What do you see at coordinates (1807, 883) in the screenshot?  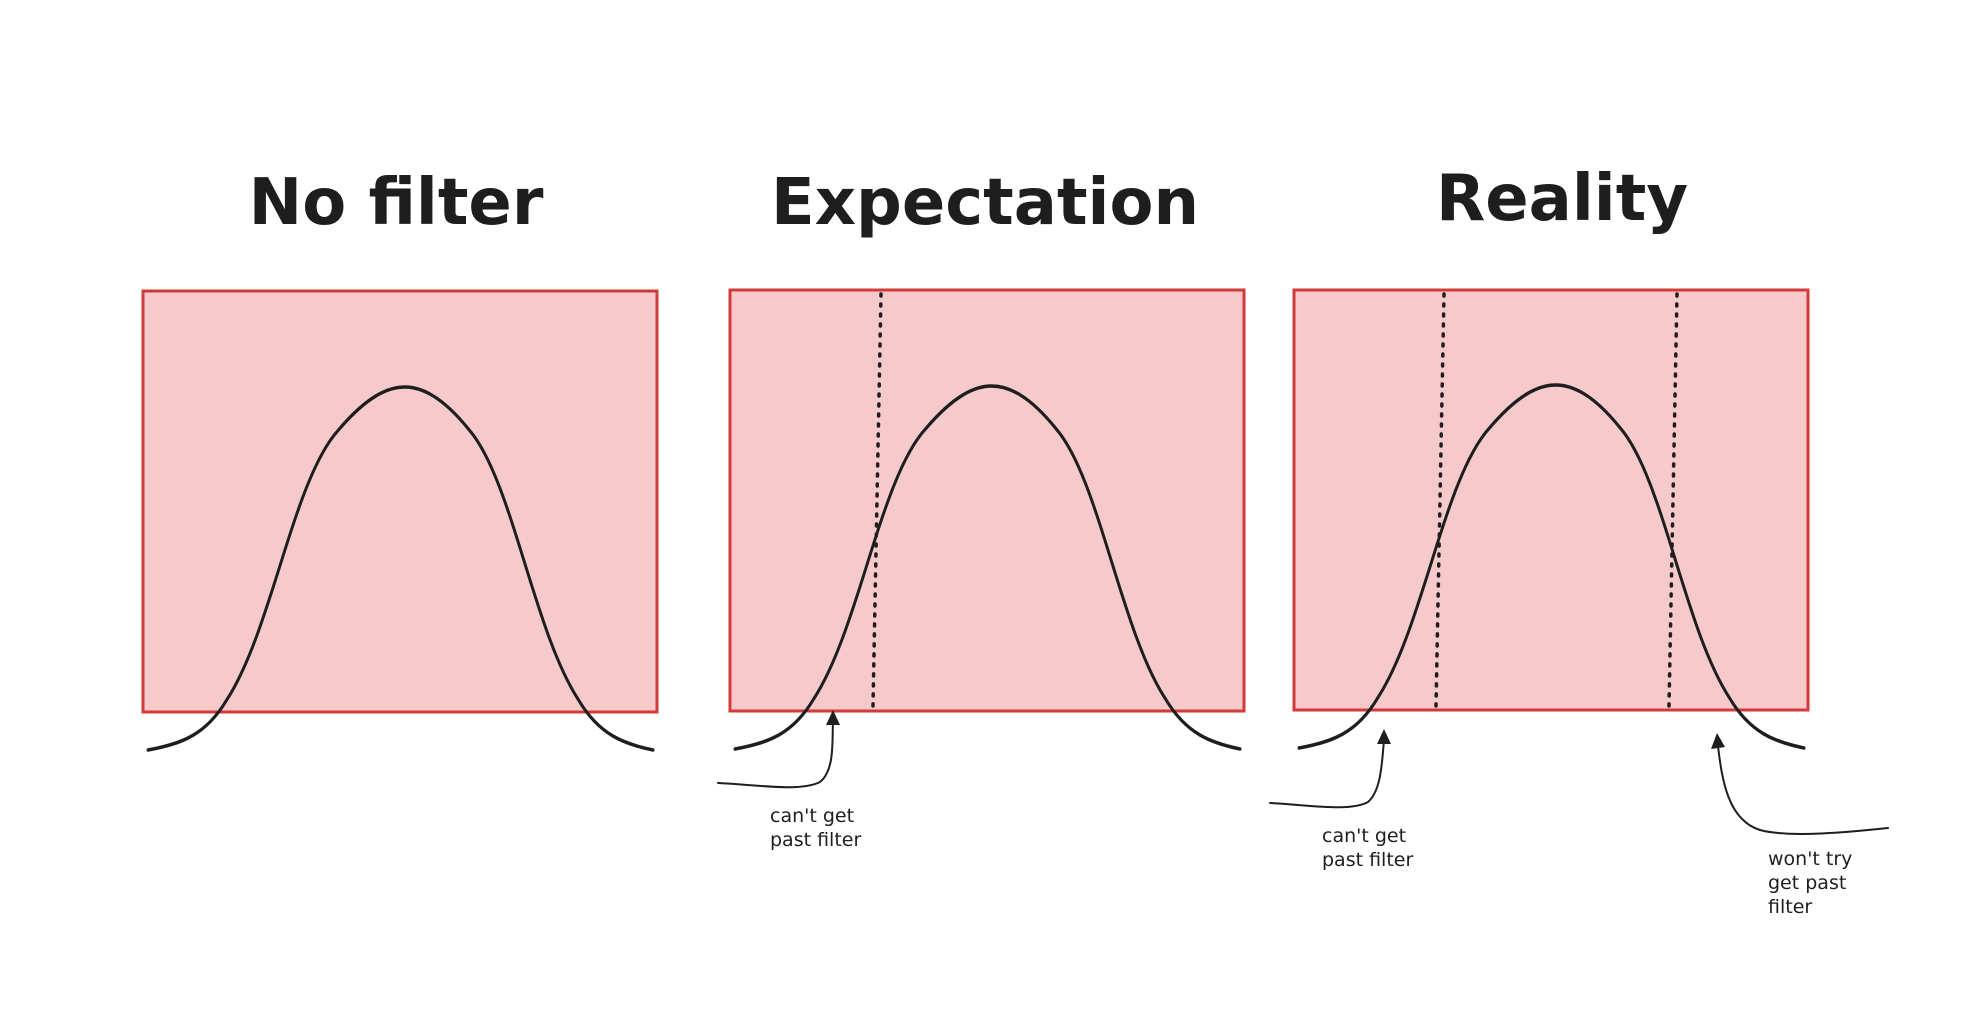 I see `annotation-line: get past` at bounding box center [1807, 883].